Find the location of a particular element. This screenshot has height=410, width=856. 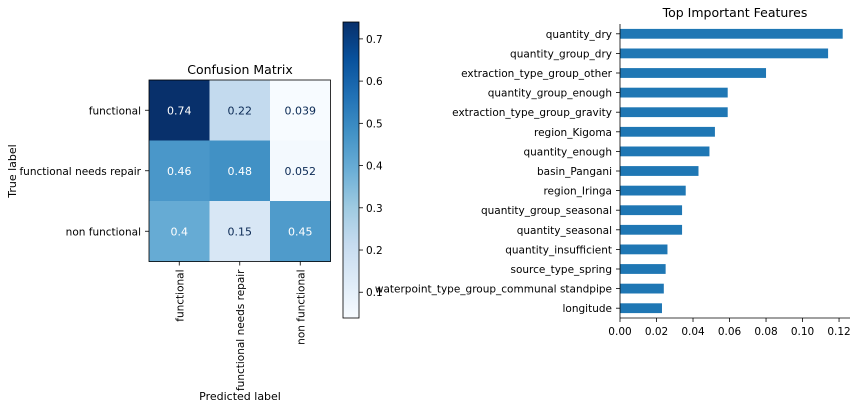

cm-col-label: non functional is located at coordinates (301, 307).